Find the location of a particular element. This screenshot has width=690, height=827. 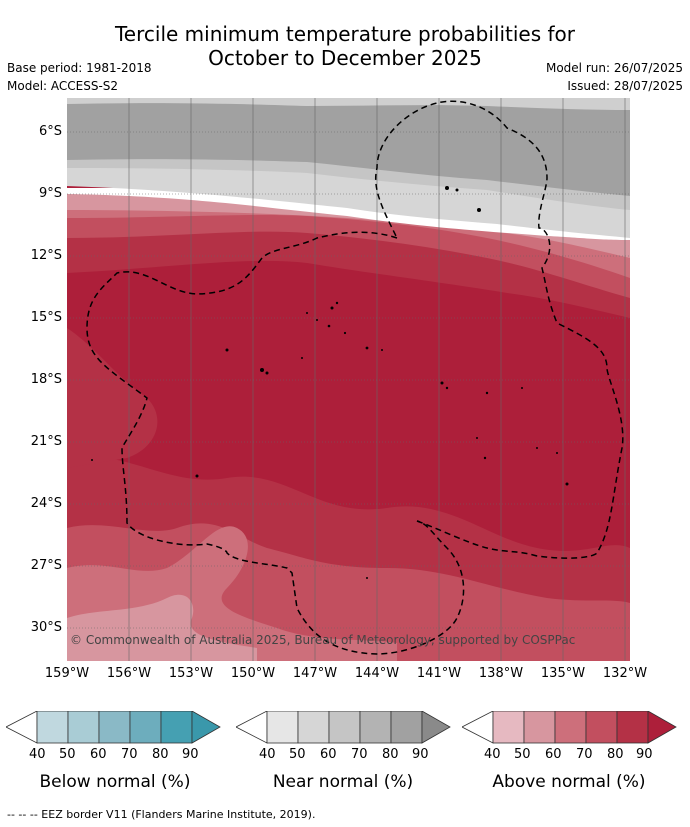

colorbar-near-svg is located at coordinates (343, 727).